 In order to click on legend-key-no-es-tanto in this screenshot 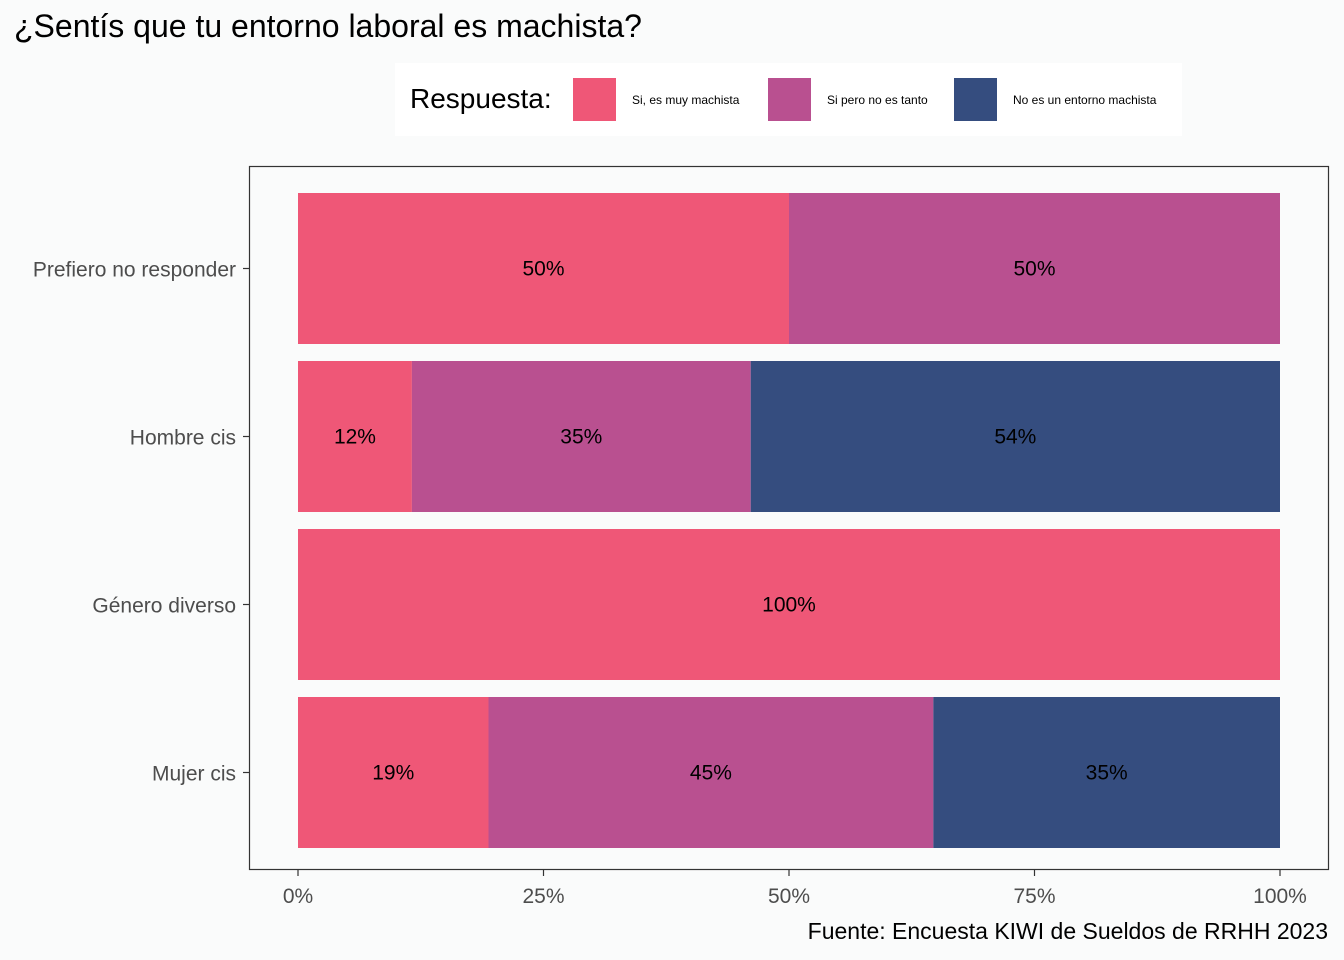, I will do `click(789, 99)`.